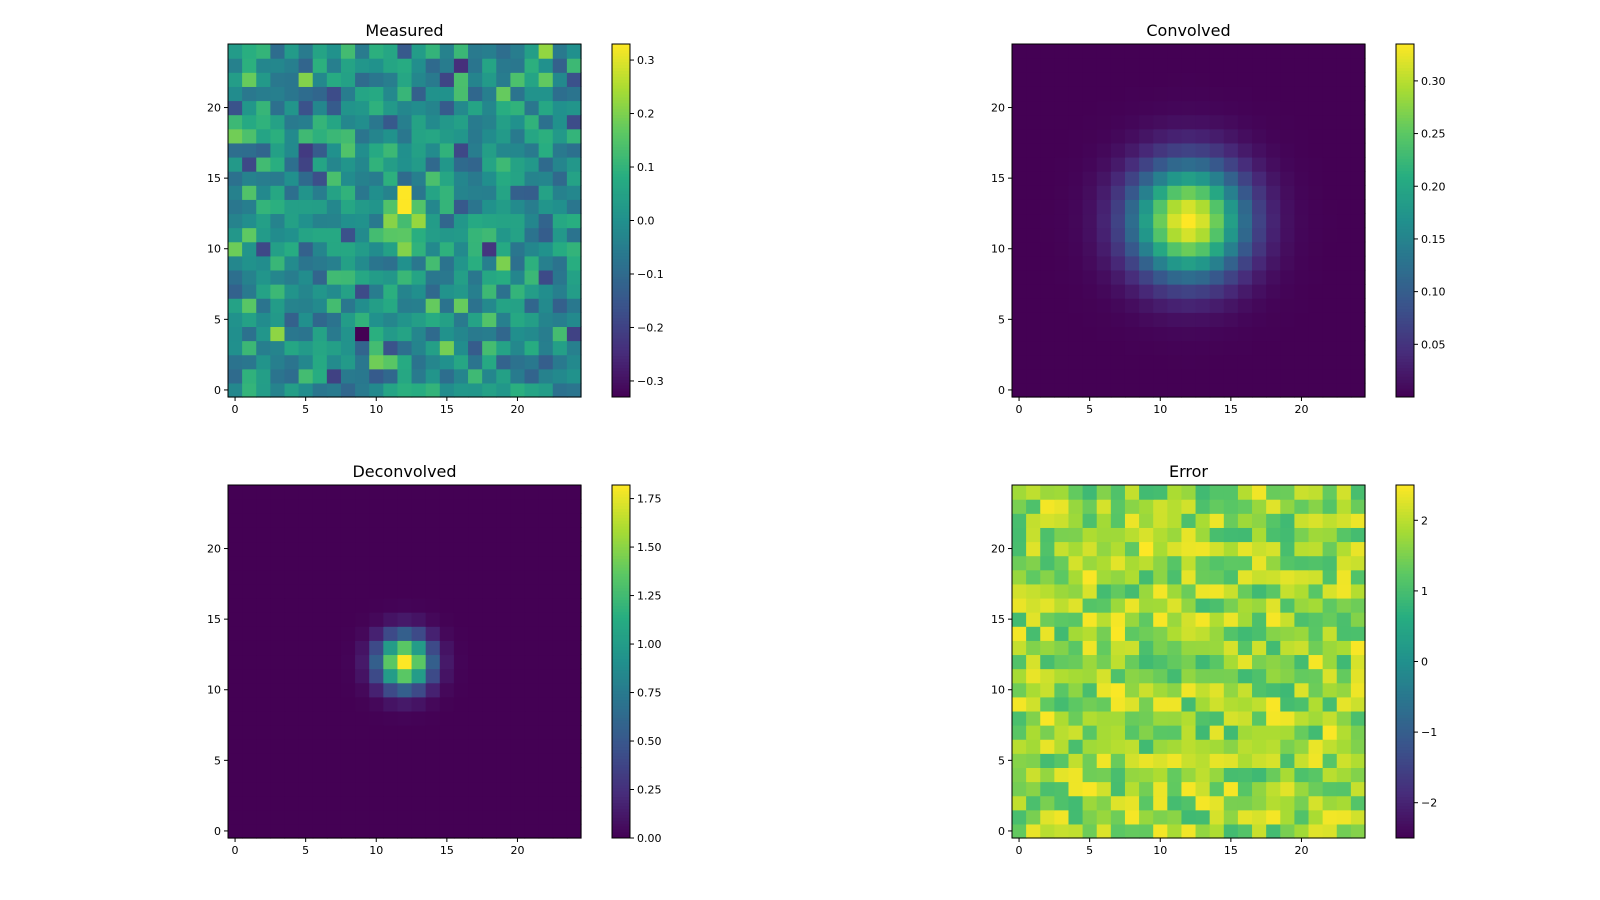  I want to click on panel-title: Measured, so click(404, 30).